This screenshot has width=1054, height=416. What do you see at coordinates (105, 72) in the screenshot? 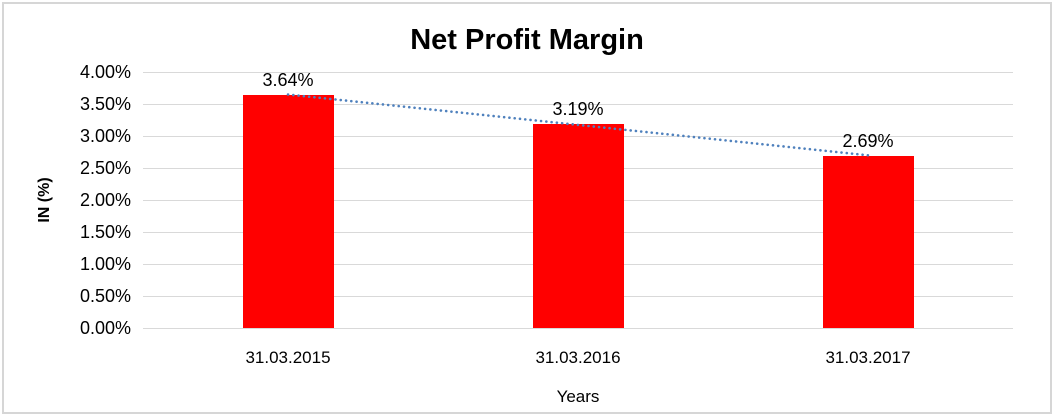
I see `y-tick-label: 4.00%` at bounding box center [105, 72].